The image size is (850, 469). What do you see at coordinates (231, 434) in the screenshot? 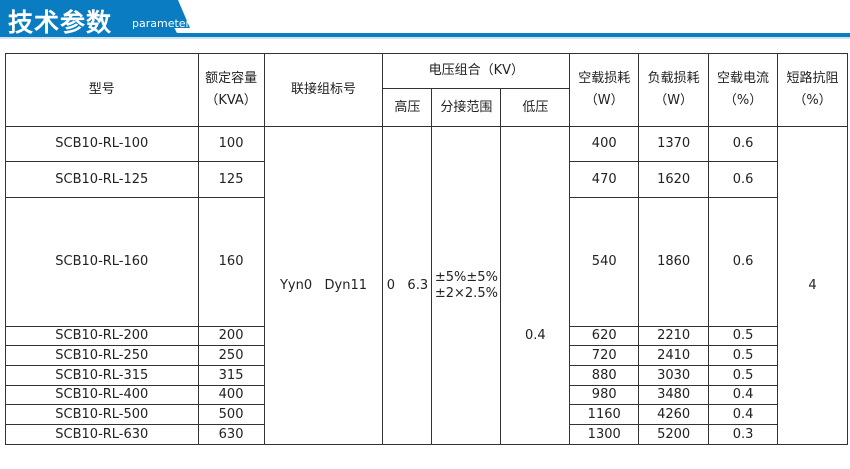
I see `cell-capacity: 630` at bounding box center [231, 434].